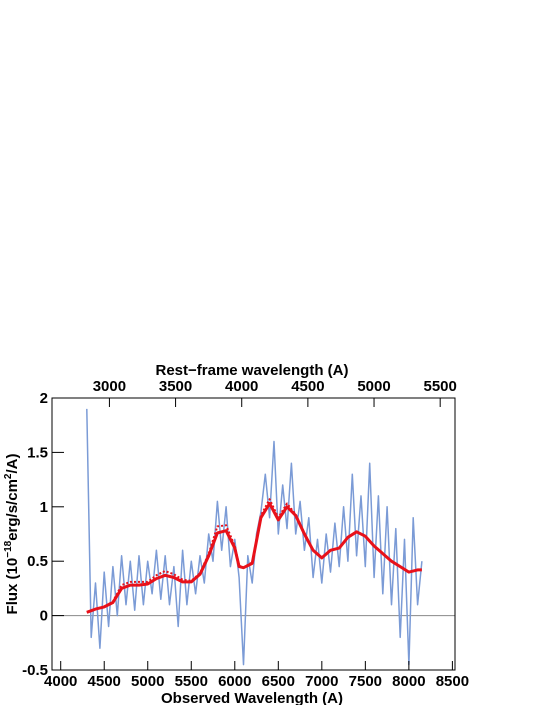 This screenshot has width=545, height=710. Describe the element at coordinates (12, 586) in the screenshot. I see `y-label-part: Flux (10` at that location.